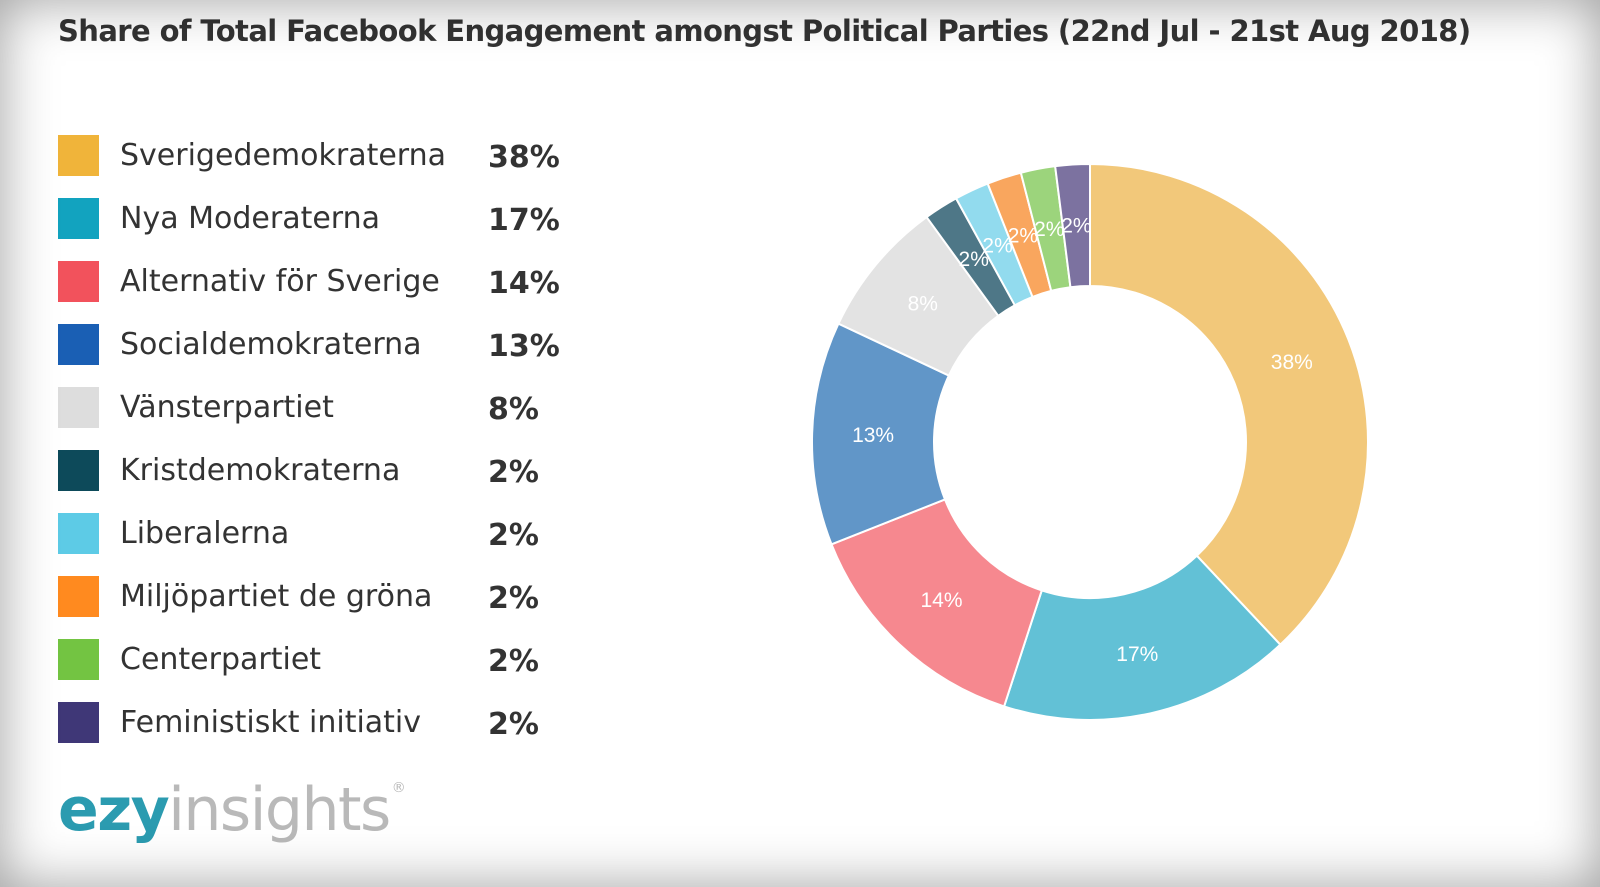  What do you see at coordinates (873, 435) in the screenshot?
I see `slice-label: 13%` at bounding box center [873, 435].